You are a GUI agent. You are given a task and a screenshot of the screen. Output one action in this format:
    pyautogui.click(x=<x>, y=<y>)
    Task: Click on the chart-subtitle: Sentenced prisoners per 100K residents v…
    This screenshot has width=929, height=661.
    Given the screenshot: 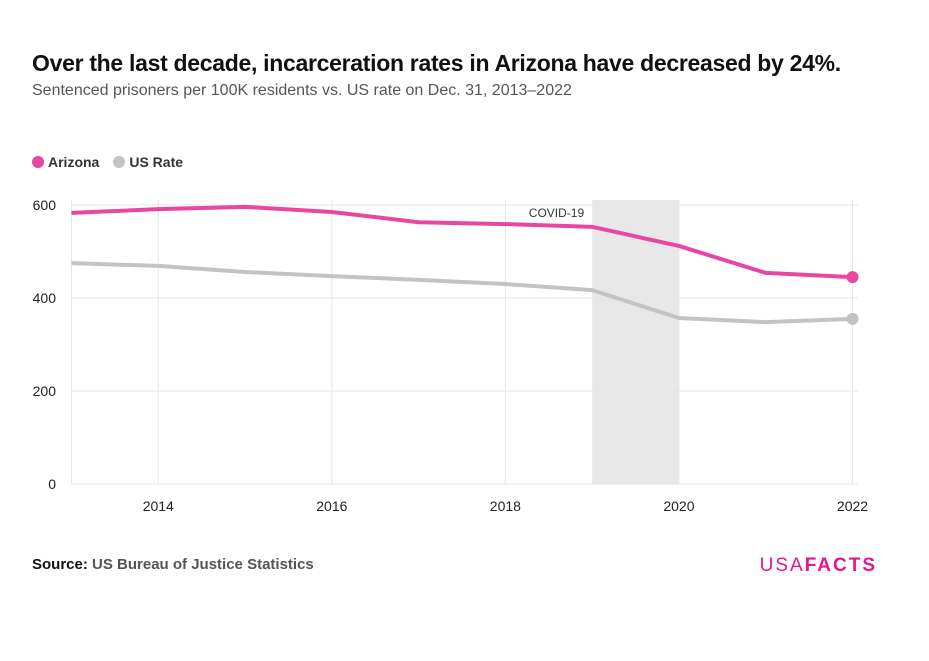 What is the action you would take?
    pyautogui.click(x=302, y=90)
    